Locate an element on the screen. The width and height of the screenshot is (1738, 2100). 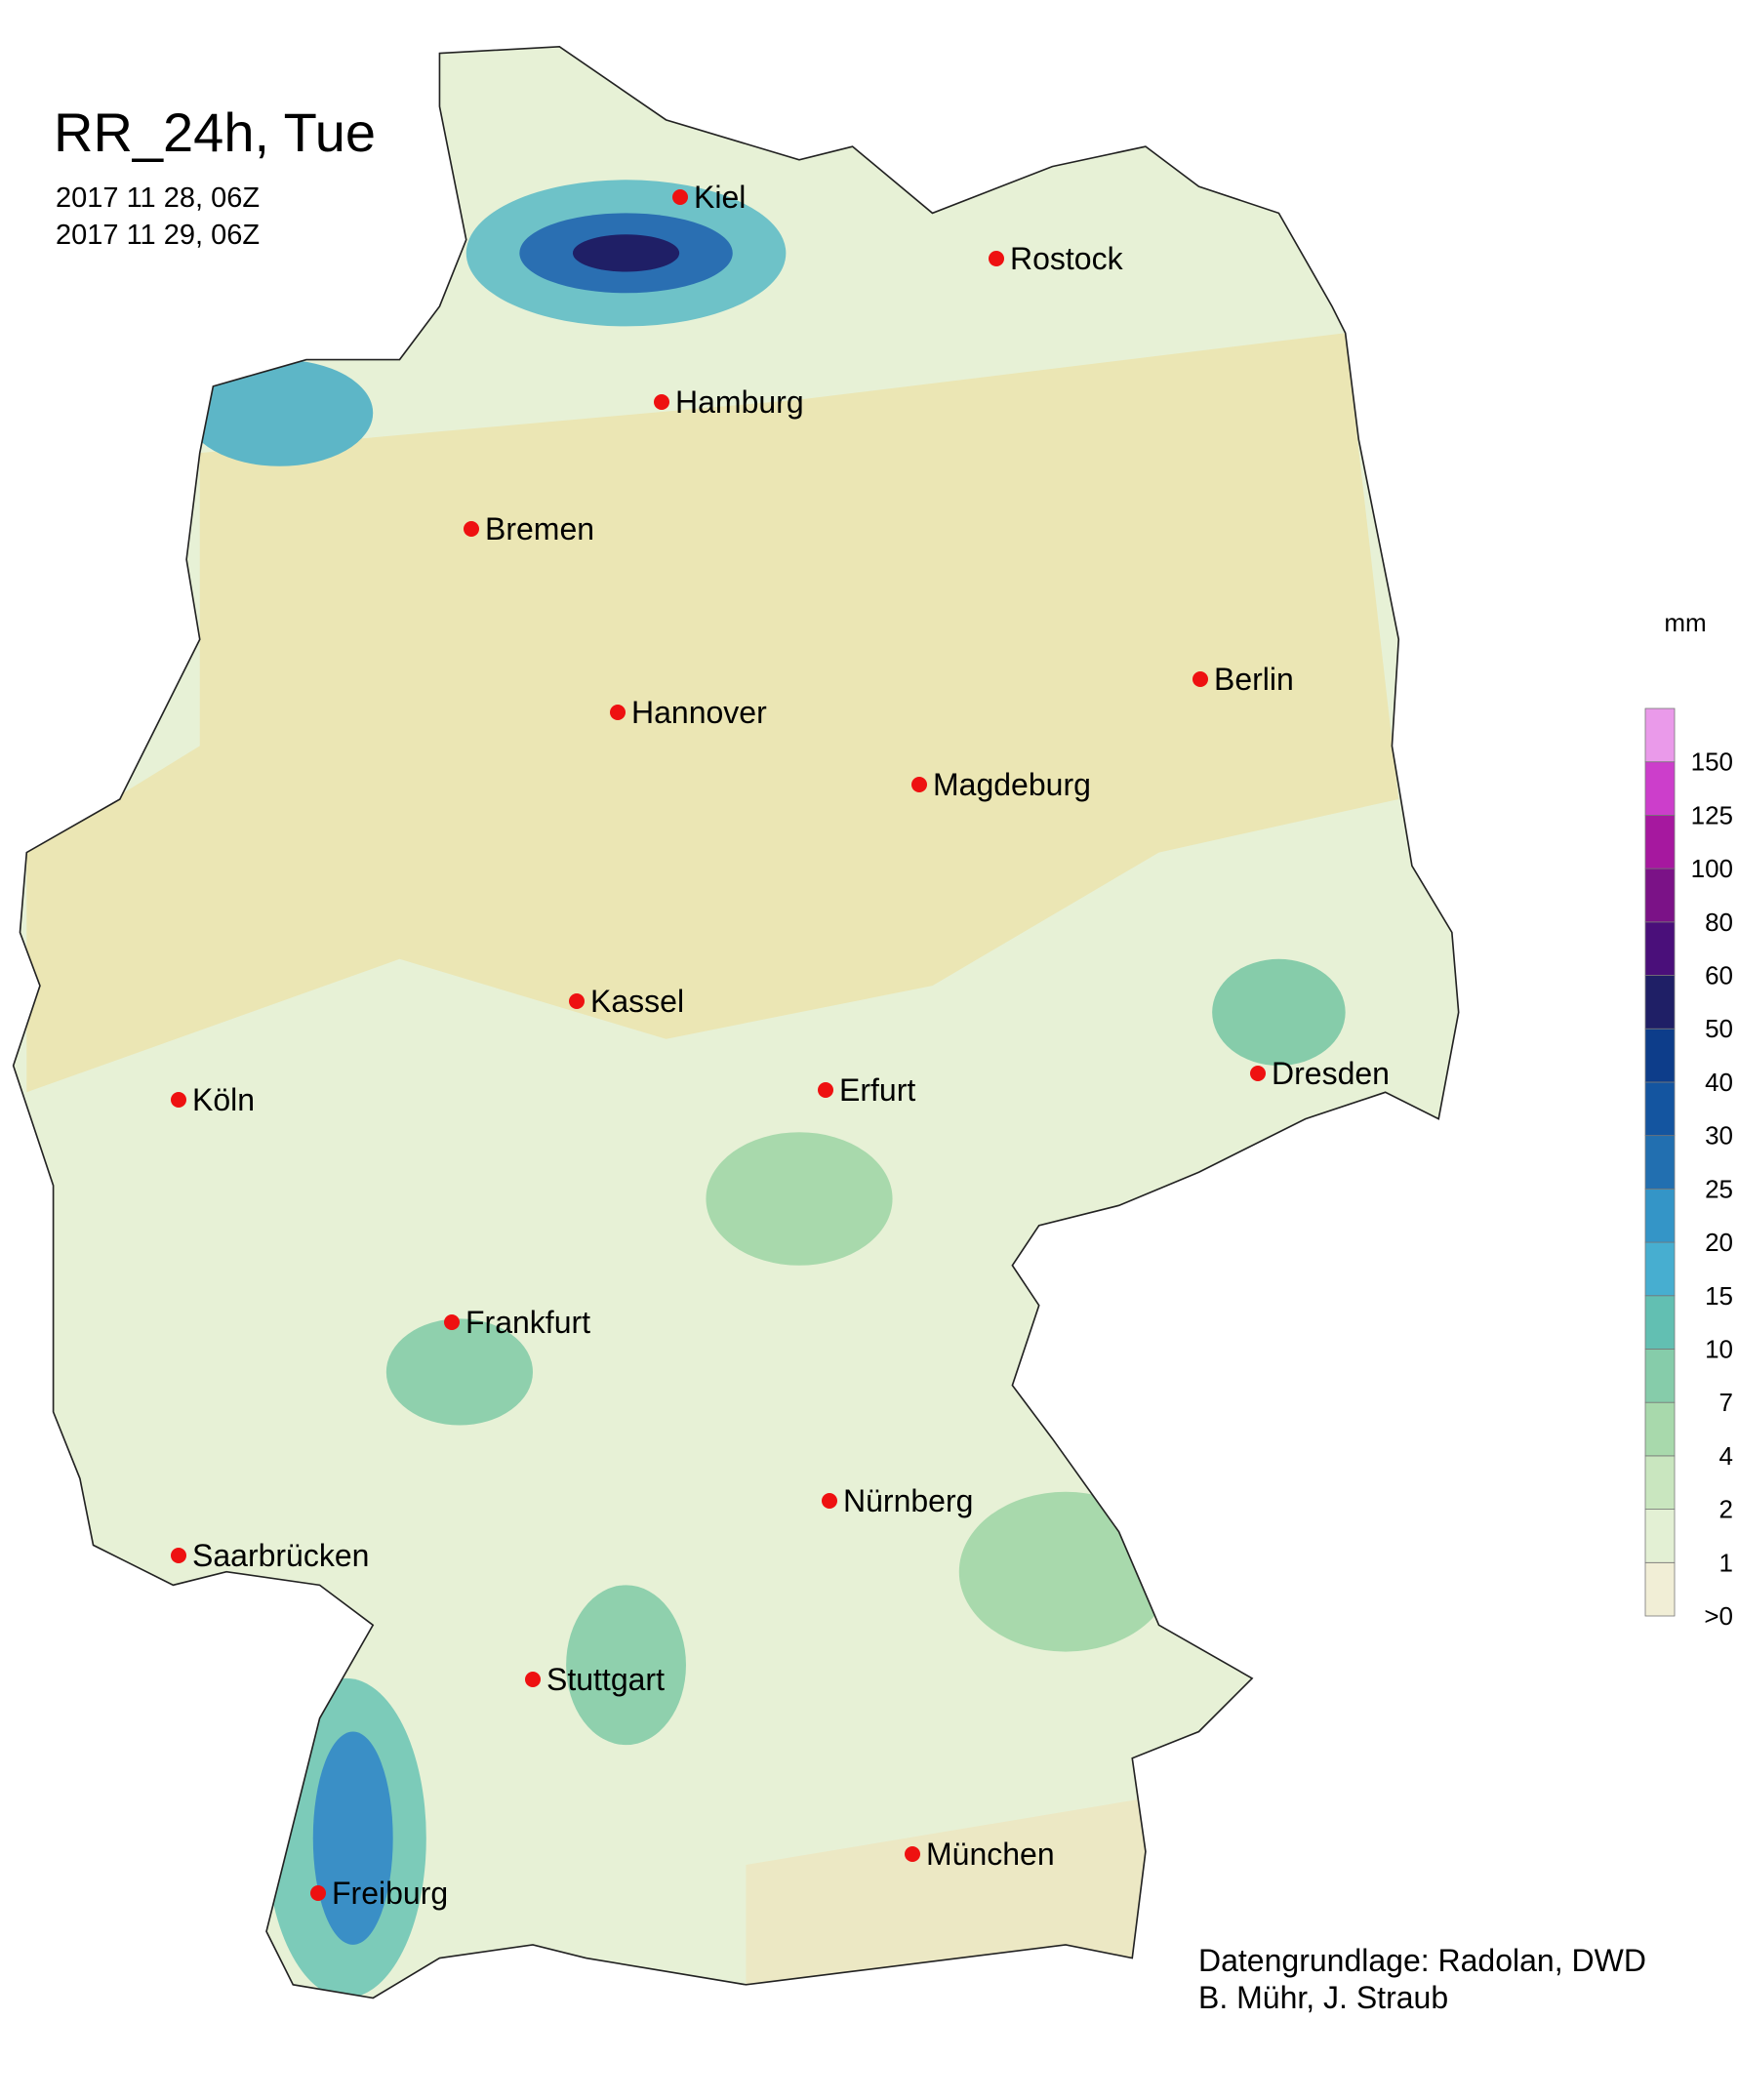
city-label: Erfurt is located at coordinates (877, 1090).